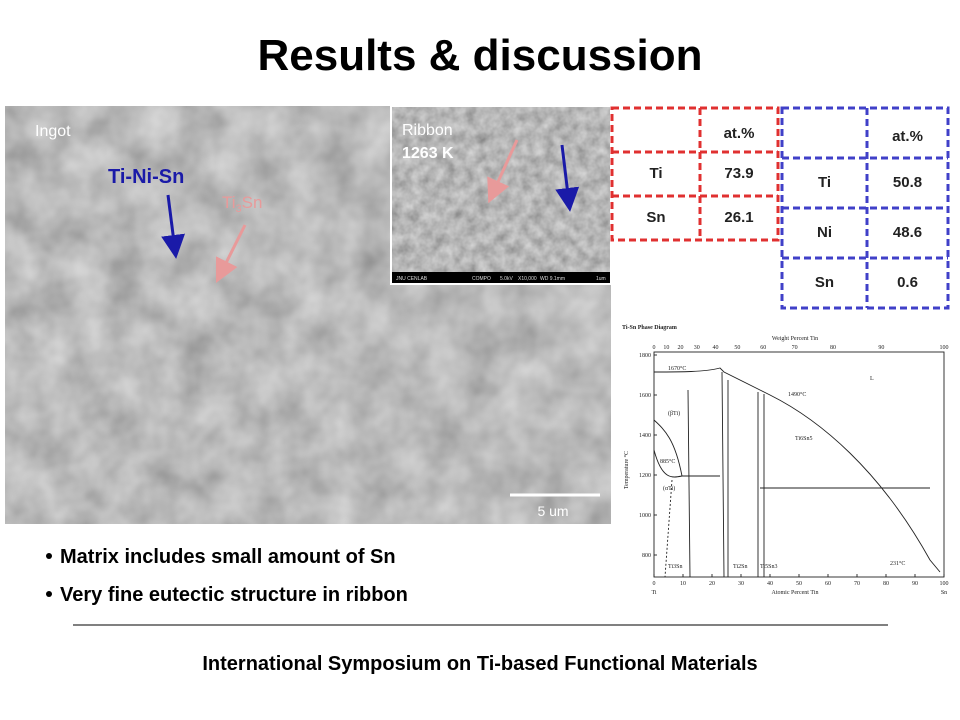 Image resolution: width=960 pixels, height=720 pixels. What do you see at coordinates (252, 202) in the screenshot?
I see `phase-rest: Sn` at bounding box center [252, 202].